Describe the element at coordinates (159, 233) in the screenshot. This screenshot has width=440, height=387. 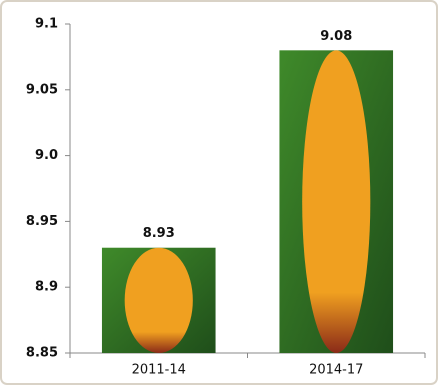
I see `value-label: 8.93` at that location.